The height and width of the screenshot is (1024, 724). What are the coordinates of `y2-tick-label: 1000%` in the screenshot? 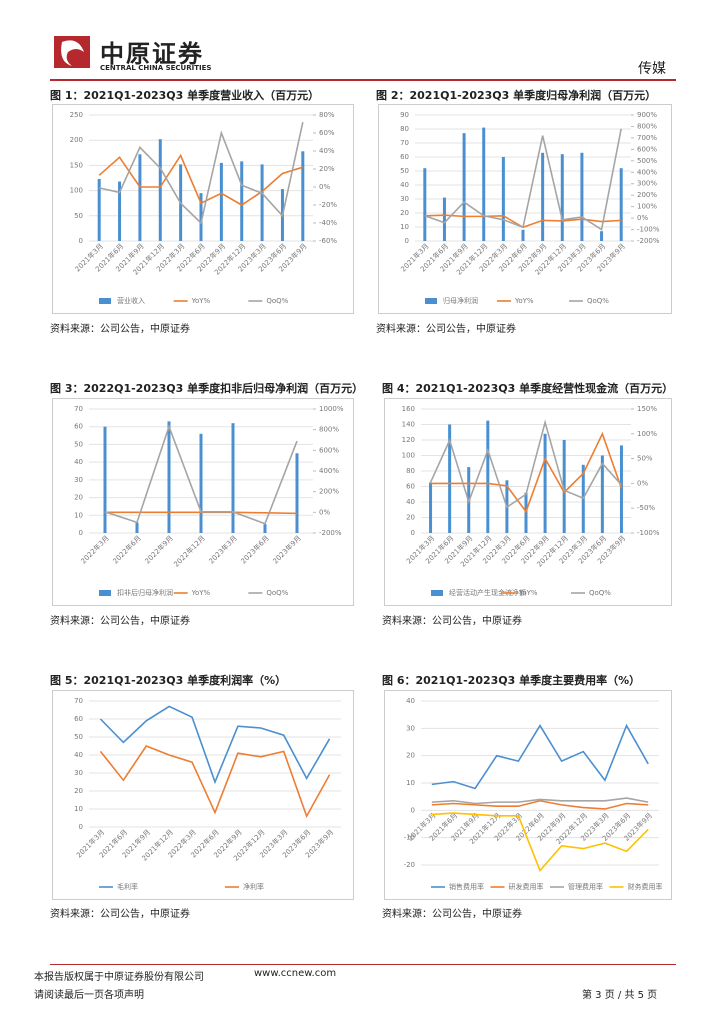 It's located at (331, 409).